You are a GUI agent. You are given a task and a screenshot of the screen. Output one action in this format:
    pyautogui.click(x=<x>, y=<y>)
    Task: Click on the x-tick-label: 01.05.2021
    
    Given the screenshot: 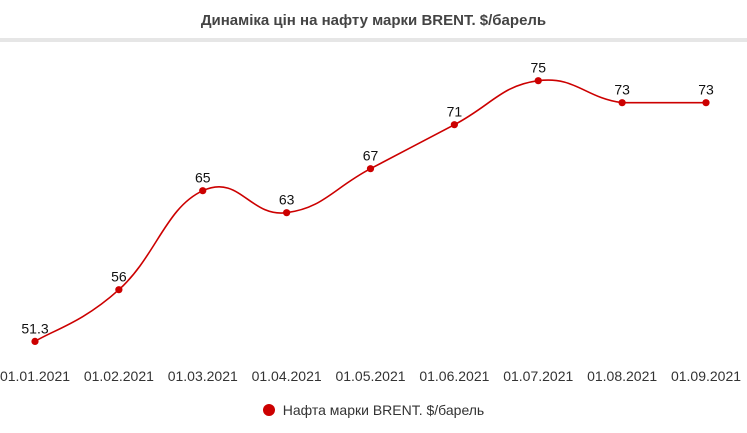 What is the action you would take?
    pyautogui.click(x=370, y=376)
    